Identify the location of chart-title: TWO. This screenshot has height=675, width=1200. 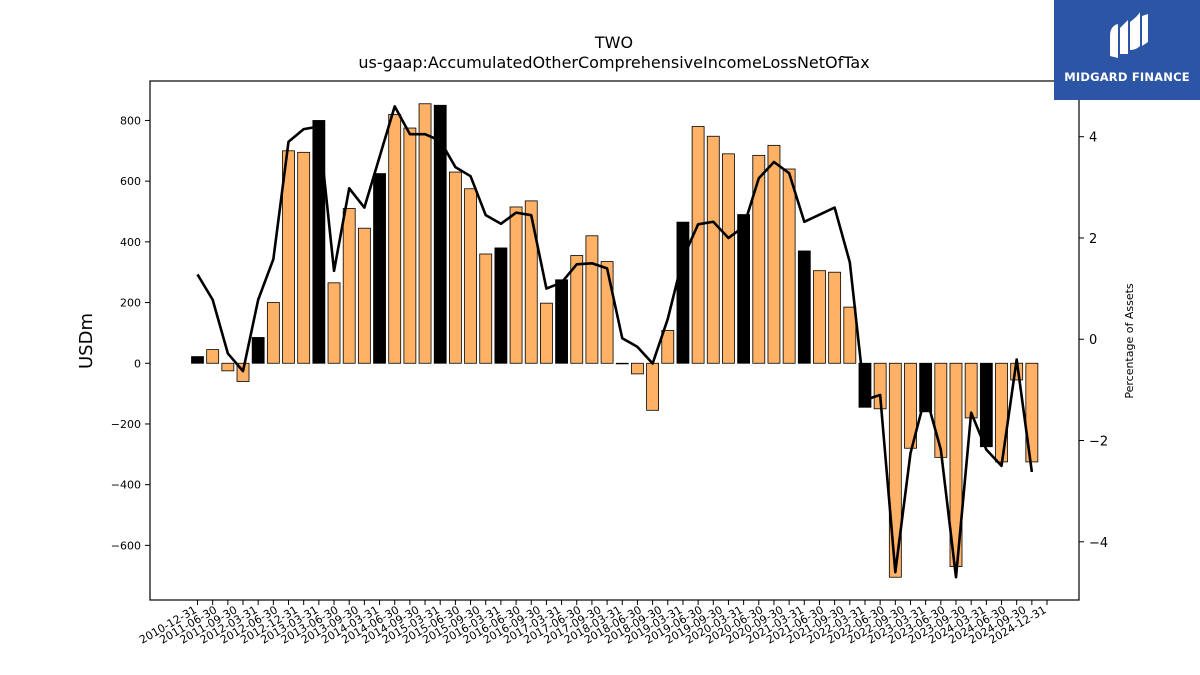
(613, 42).